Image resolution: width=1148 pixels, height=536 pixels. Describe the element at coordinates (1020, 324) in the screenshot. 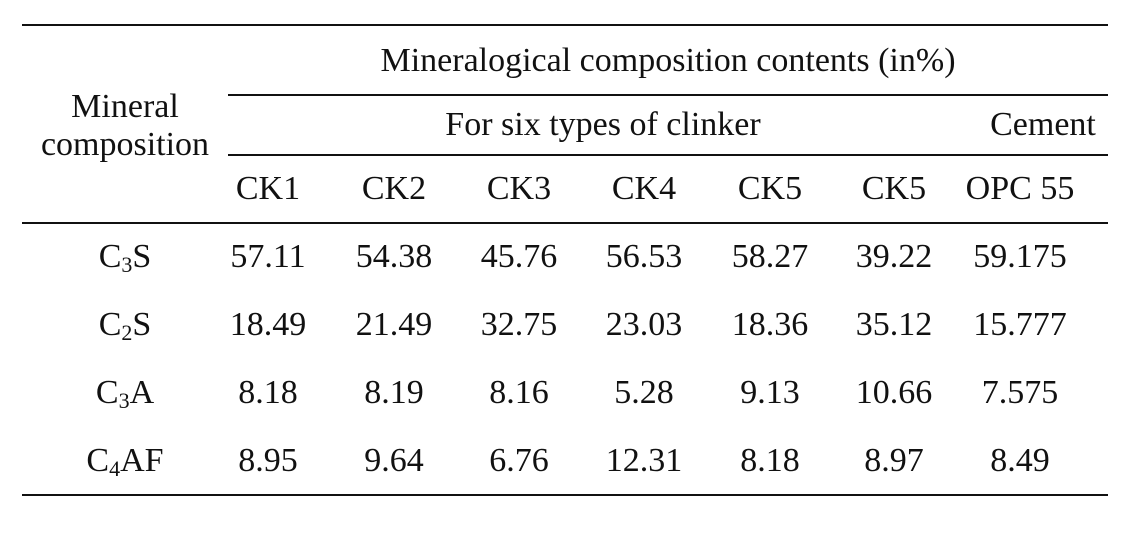

I see `table-cell: 15.777` at that location.